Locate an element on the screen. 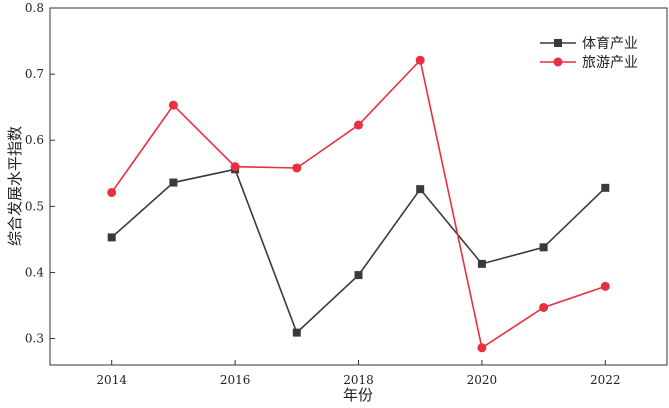 The image size is (669, 408). data-point-s0-2020 is located at coordinates (481, 263).